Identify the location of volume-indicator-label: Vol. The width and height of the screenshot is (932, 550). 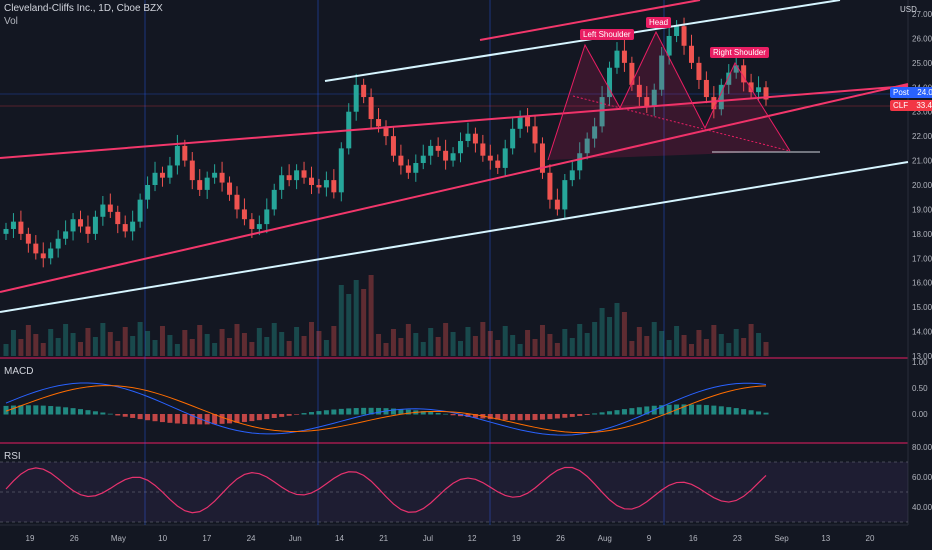
(11, 21).